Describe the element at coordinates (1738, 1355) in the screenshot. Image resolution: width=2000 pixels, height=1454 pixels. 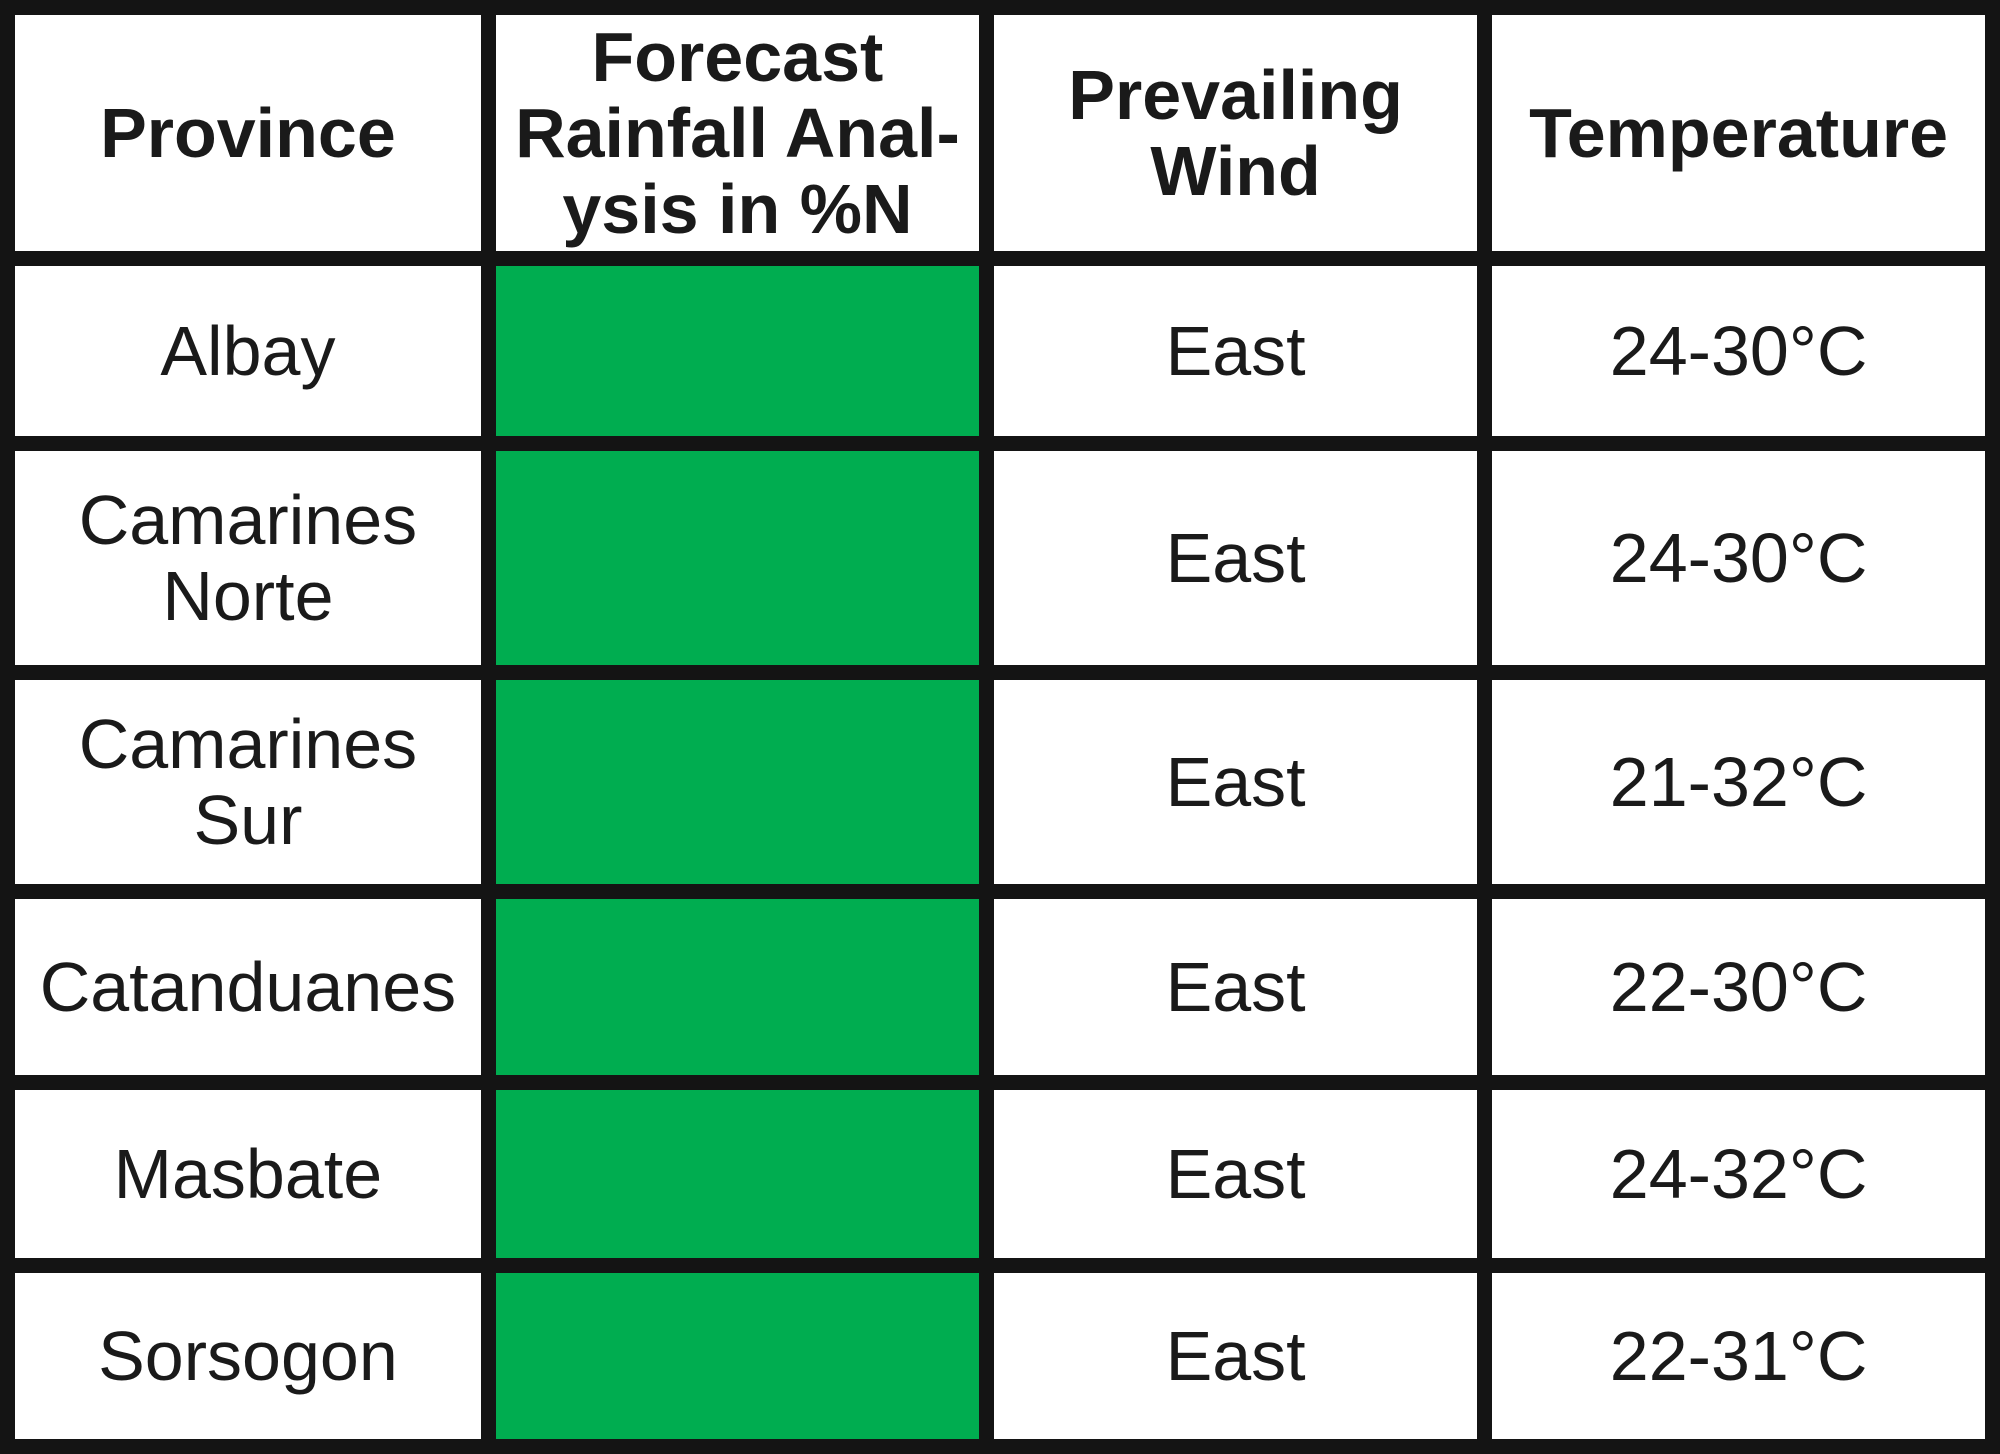
I see `temperature-cell: 22-31°C` at that location.